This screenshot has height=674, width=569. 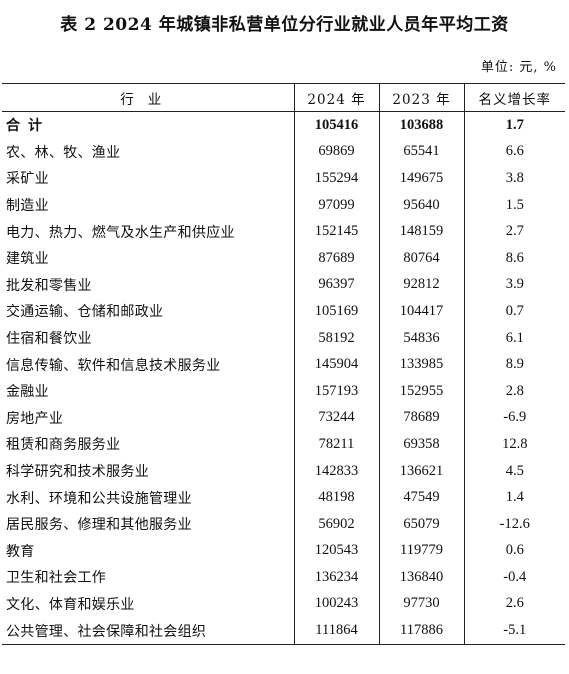 What do you see at coordinates (35, 418) in the screenshot?
I see `row-industry: 房地产业` at bounding box center [35, 418].